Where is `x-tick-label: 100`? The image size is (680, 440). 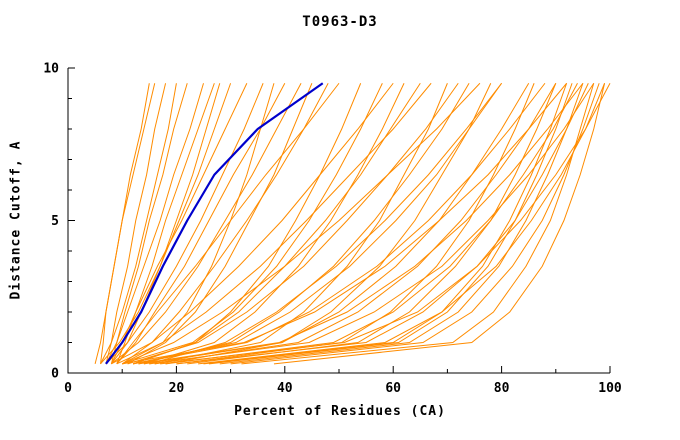 x-tick-label: 100 is located at coordinates (610, 388).